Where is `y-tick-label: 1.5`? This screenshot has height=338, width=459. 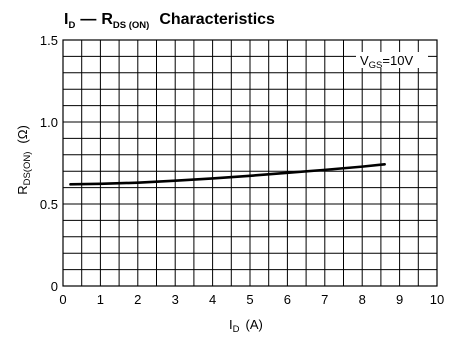 y-tick-label: 1.5 is located at coordinates (49, 40).